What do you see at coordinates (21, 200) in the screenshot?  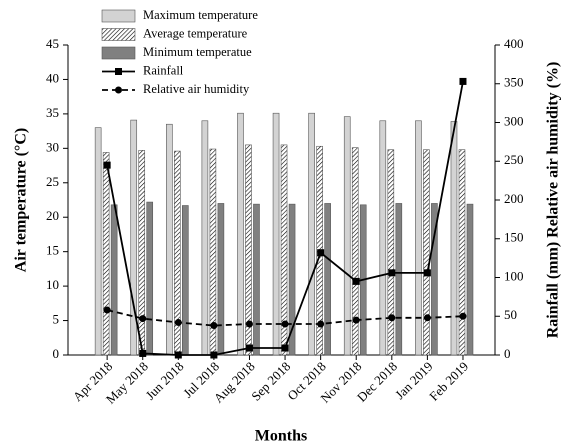 I see `y-axis-title: Air temperature (°C)` at bounding box center [21, 200].